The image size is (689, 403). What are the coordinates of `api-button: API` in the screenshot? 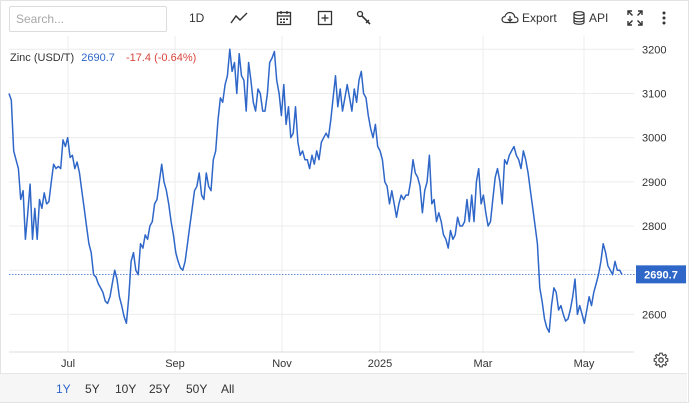 It's located at (590, 18).